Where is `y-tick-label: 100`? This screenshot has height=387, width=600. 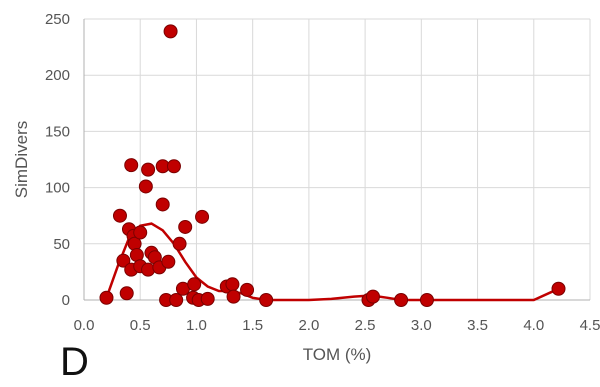
y-tick-label: 100 is located at coordinates (57, 188).